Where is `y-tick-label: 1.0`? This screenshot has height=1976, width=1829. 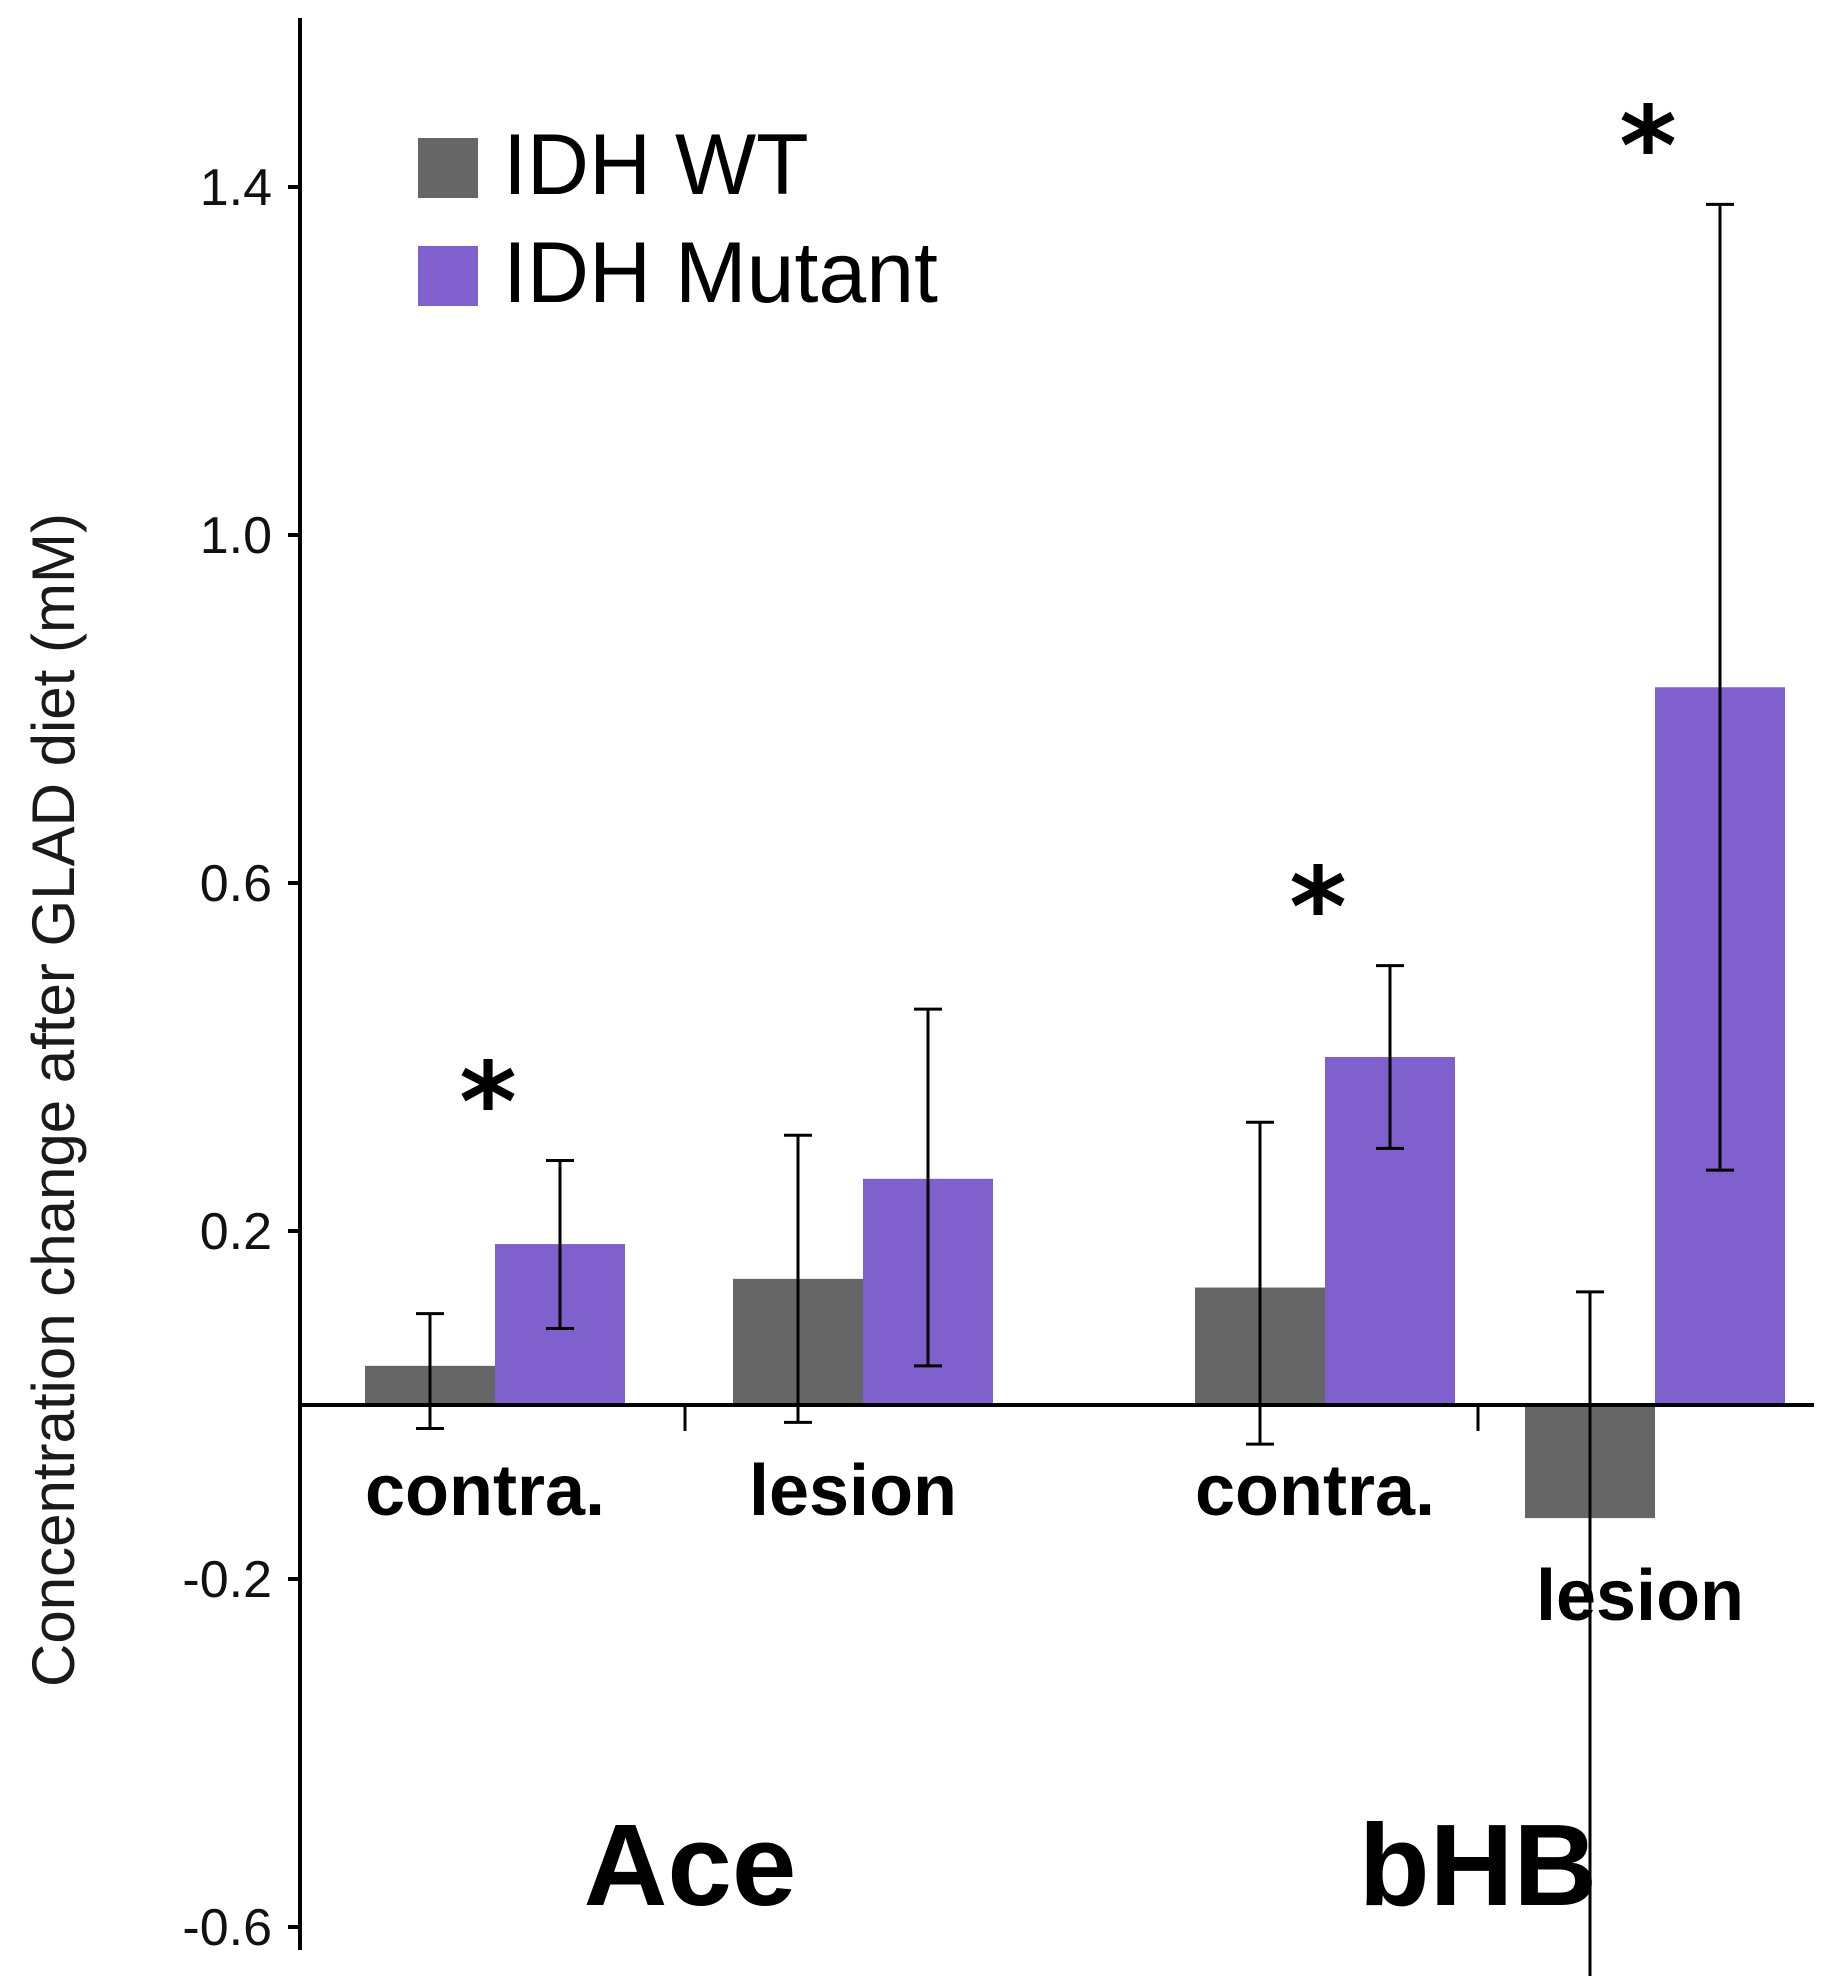
y-tick-label: 1.0 is located at coordinates (236, 536).